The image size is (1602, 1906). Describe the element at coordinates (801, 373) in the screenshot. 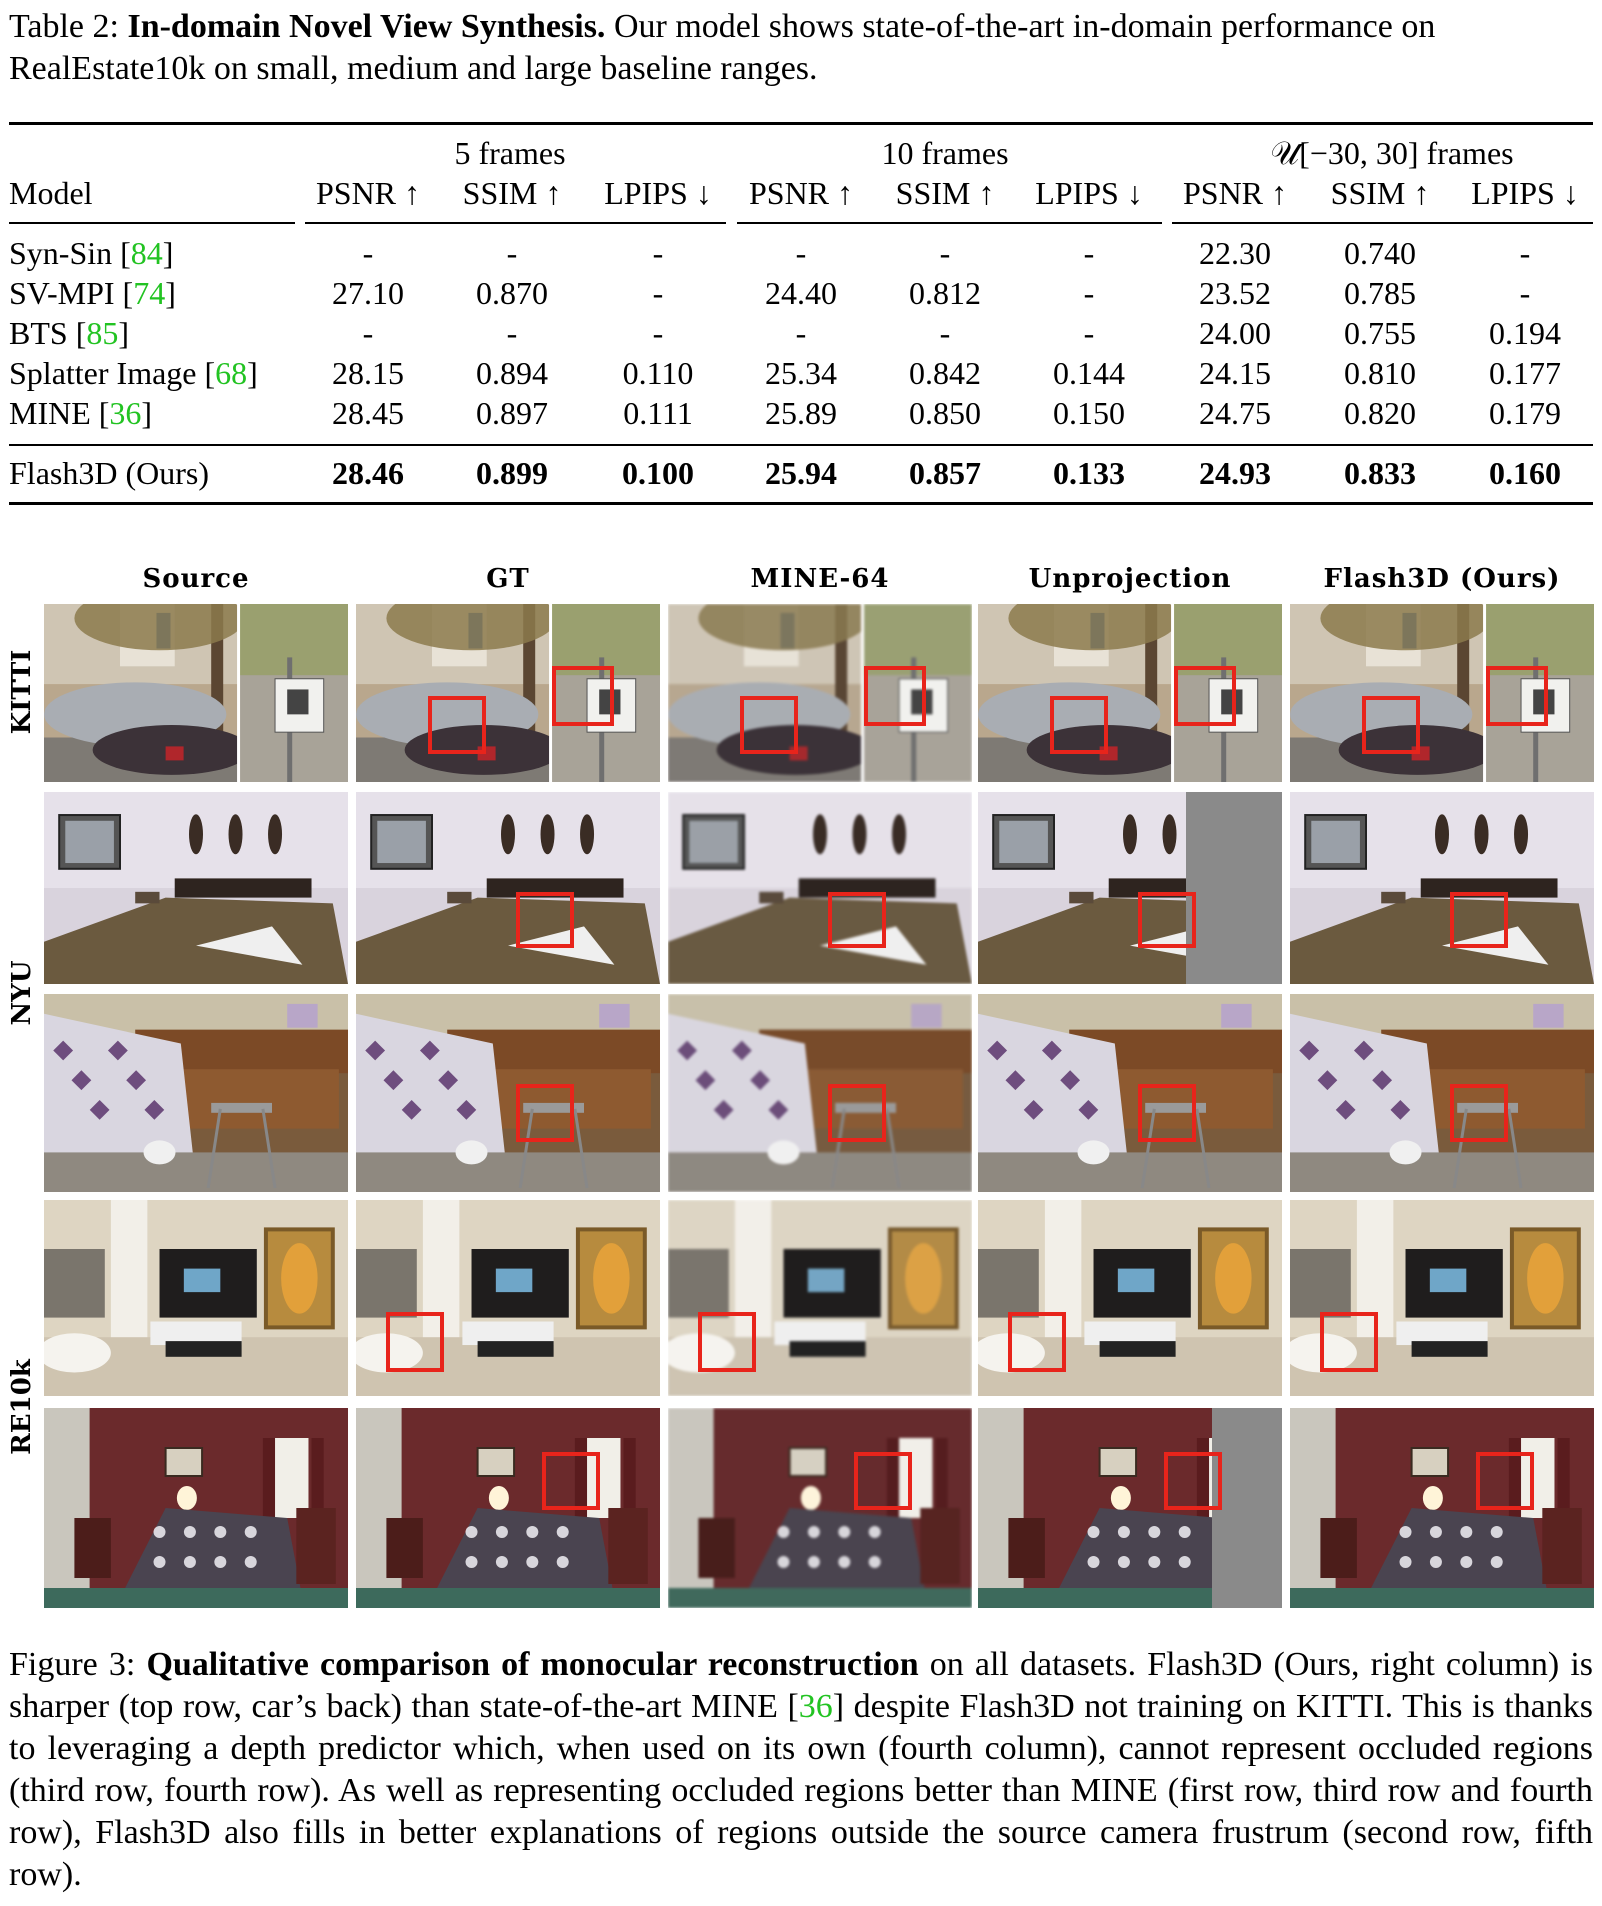

I see `table-cell: 25.34` at that location.